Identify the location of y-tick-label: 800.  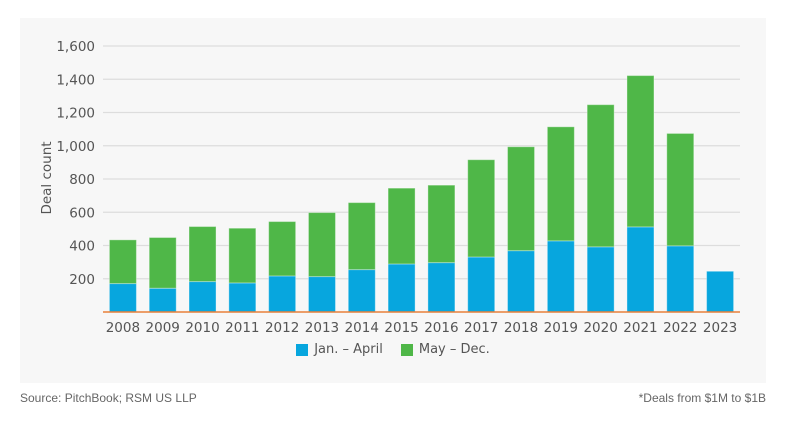
(82, 180).